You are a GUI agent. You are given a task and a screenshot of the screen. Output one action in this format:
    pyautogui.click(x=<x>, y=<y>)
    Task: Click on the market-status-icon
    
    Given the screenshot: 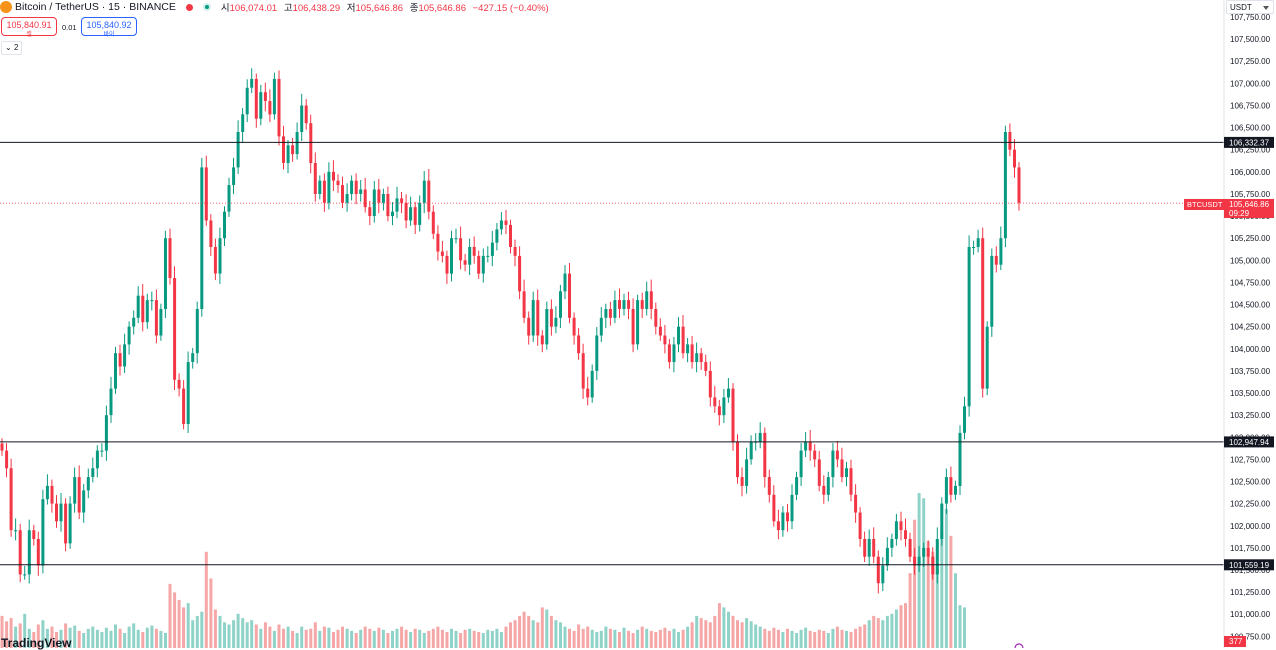 What is the action you would take?
    pyautogui.click(x=189, y=7)
    